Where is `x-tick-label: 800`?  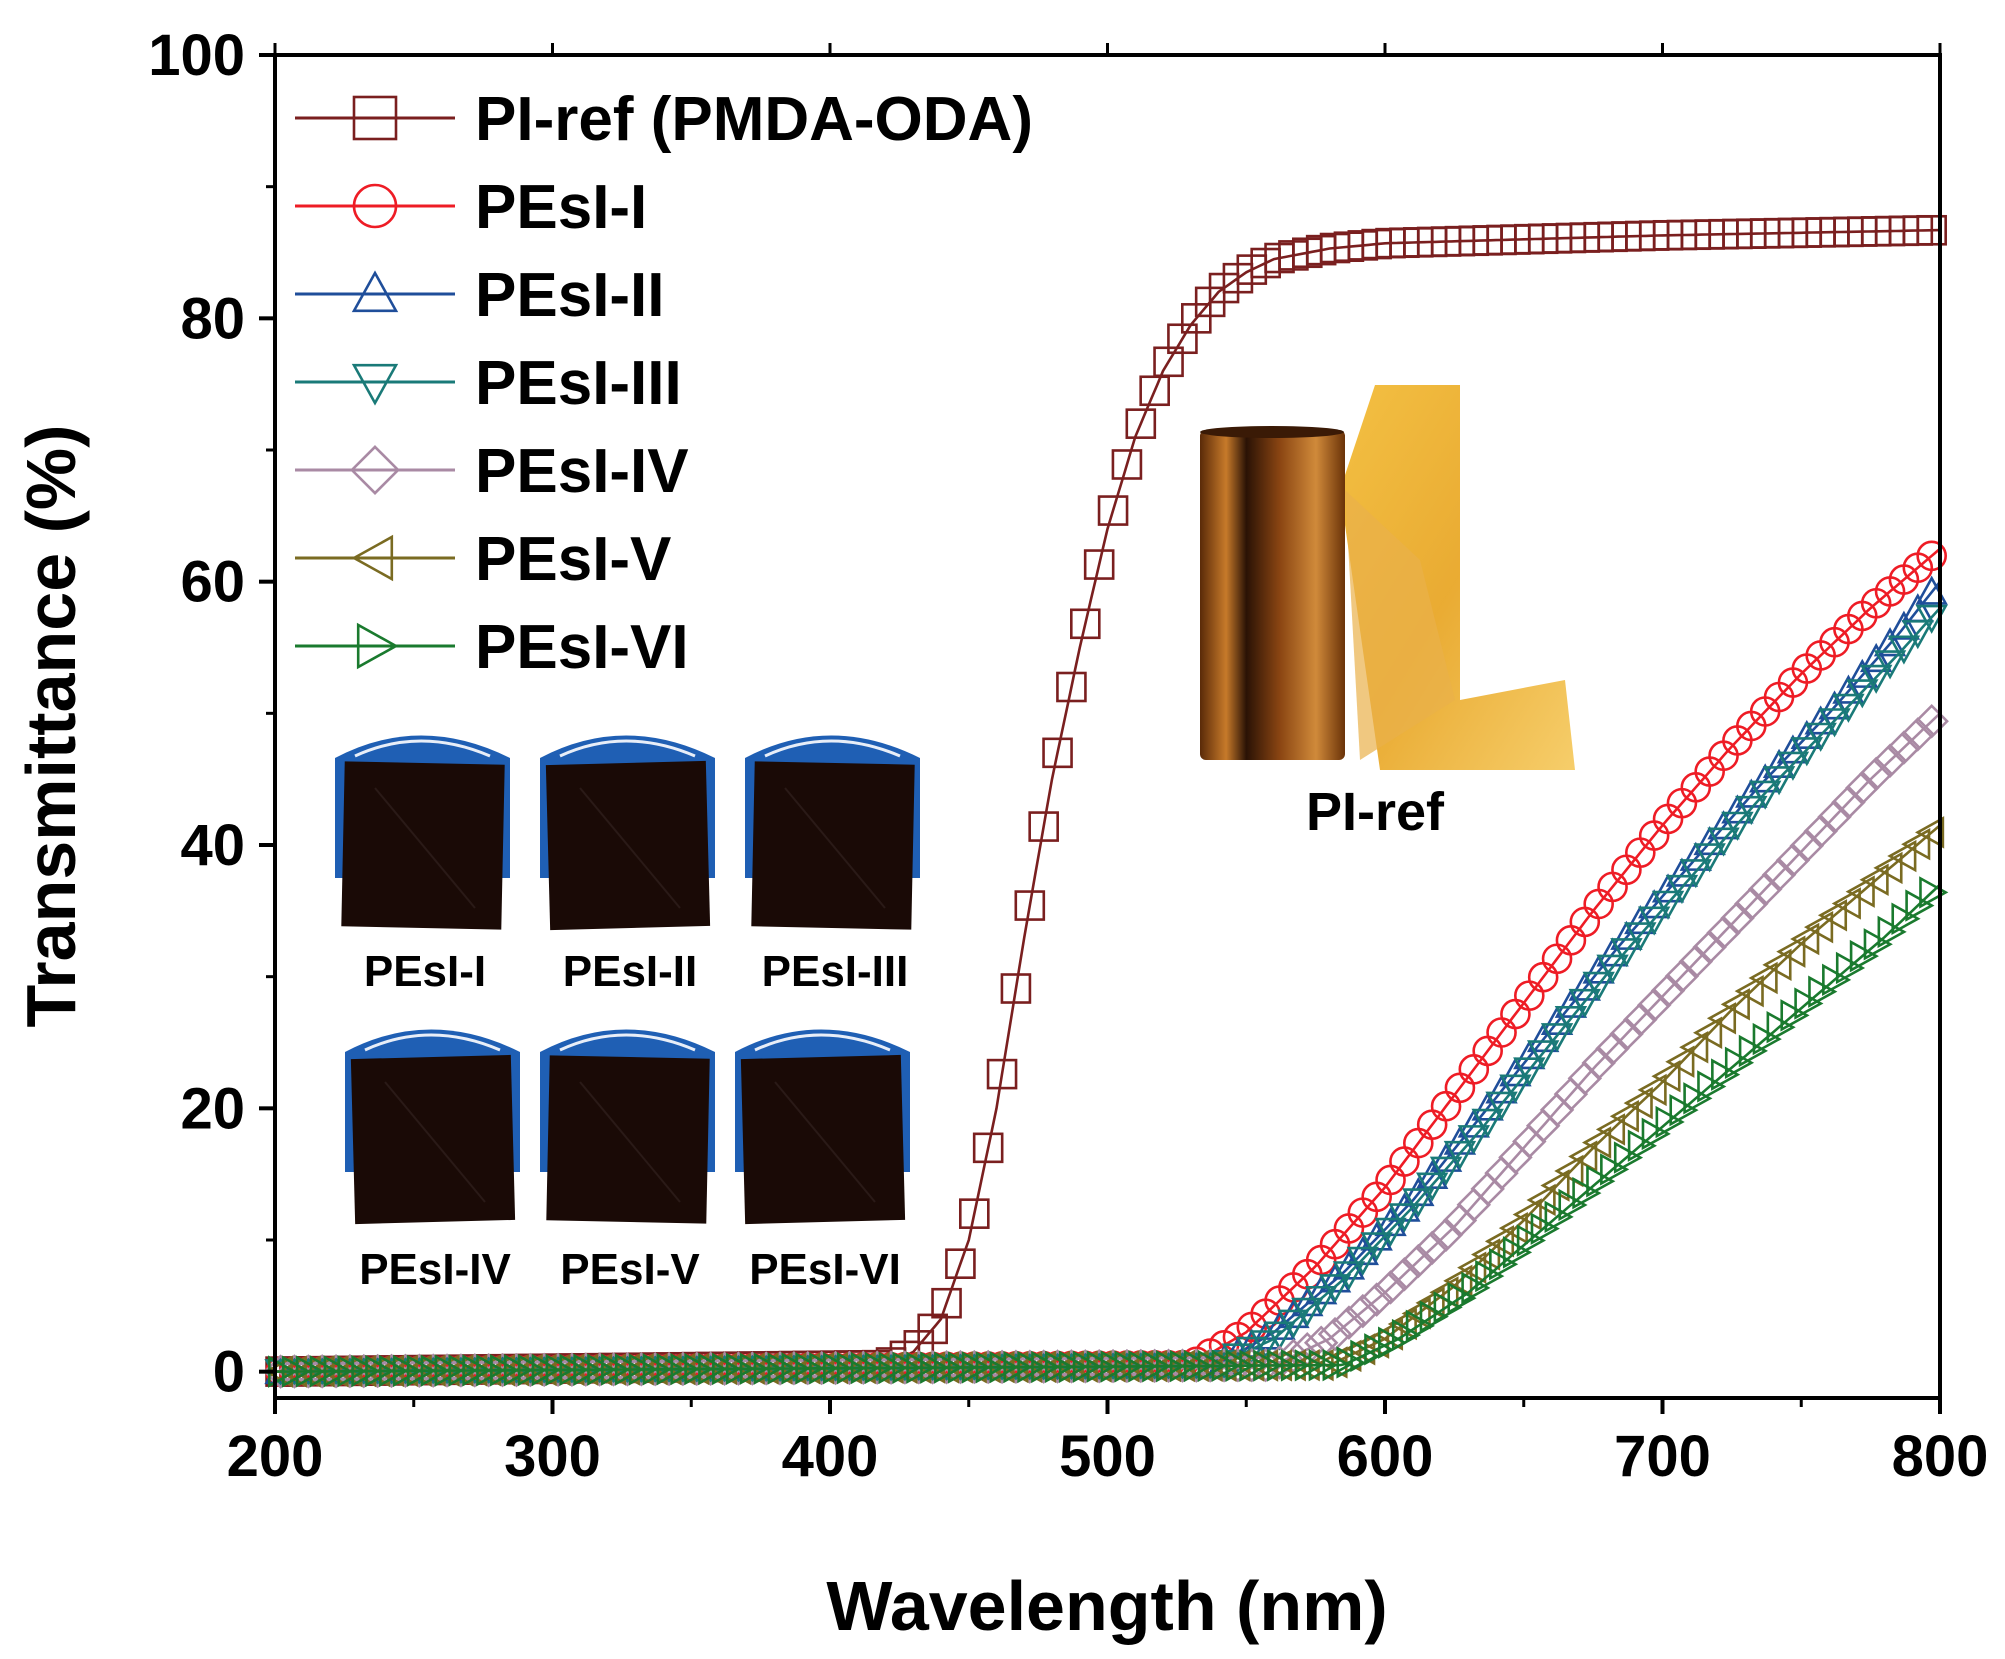
x-tick-label: 800 is located at coordinates (1940, 1456).